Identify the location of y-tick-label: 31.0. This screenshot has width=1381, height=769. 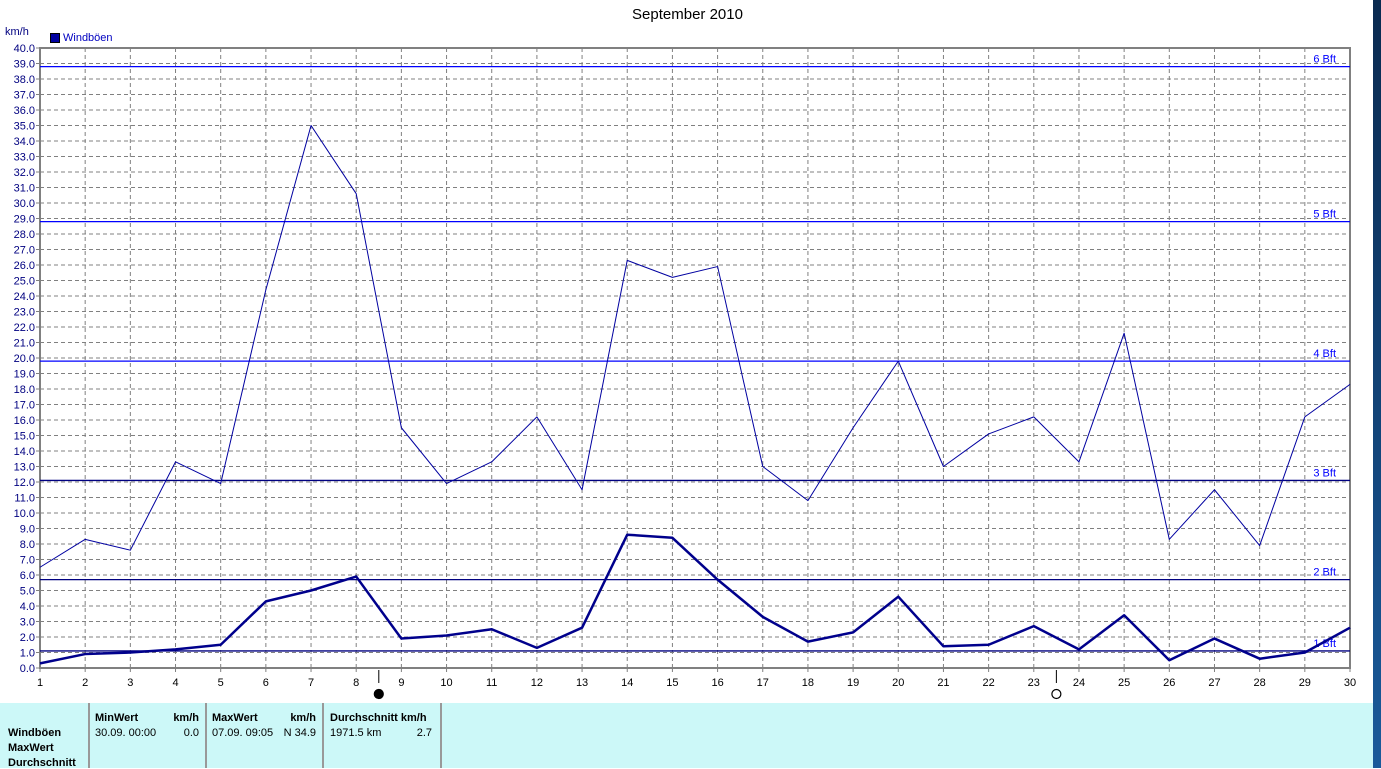
(24, 189).